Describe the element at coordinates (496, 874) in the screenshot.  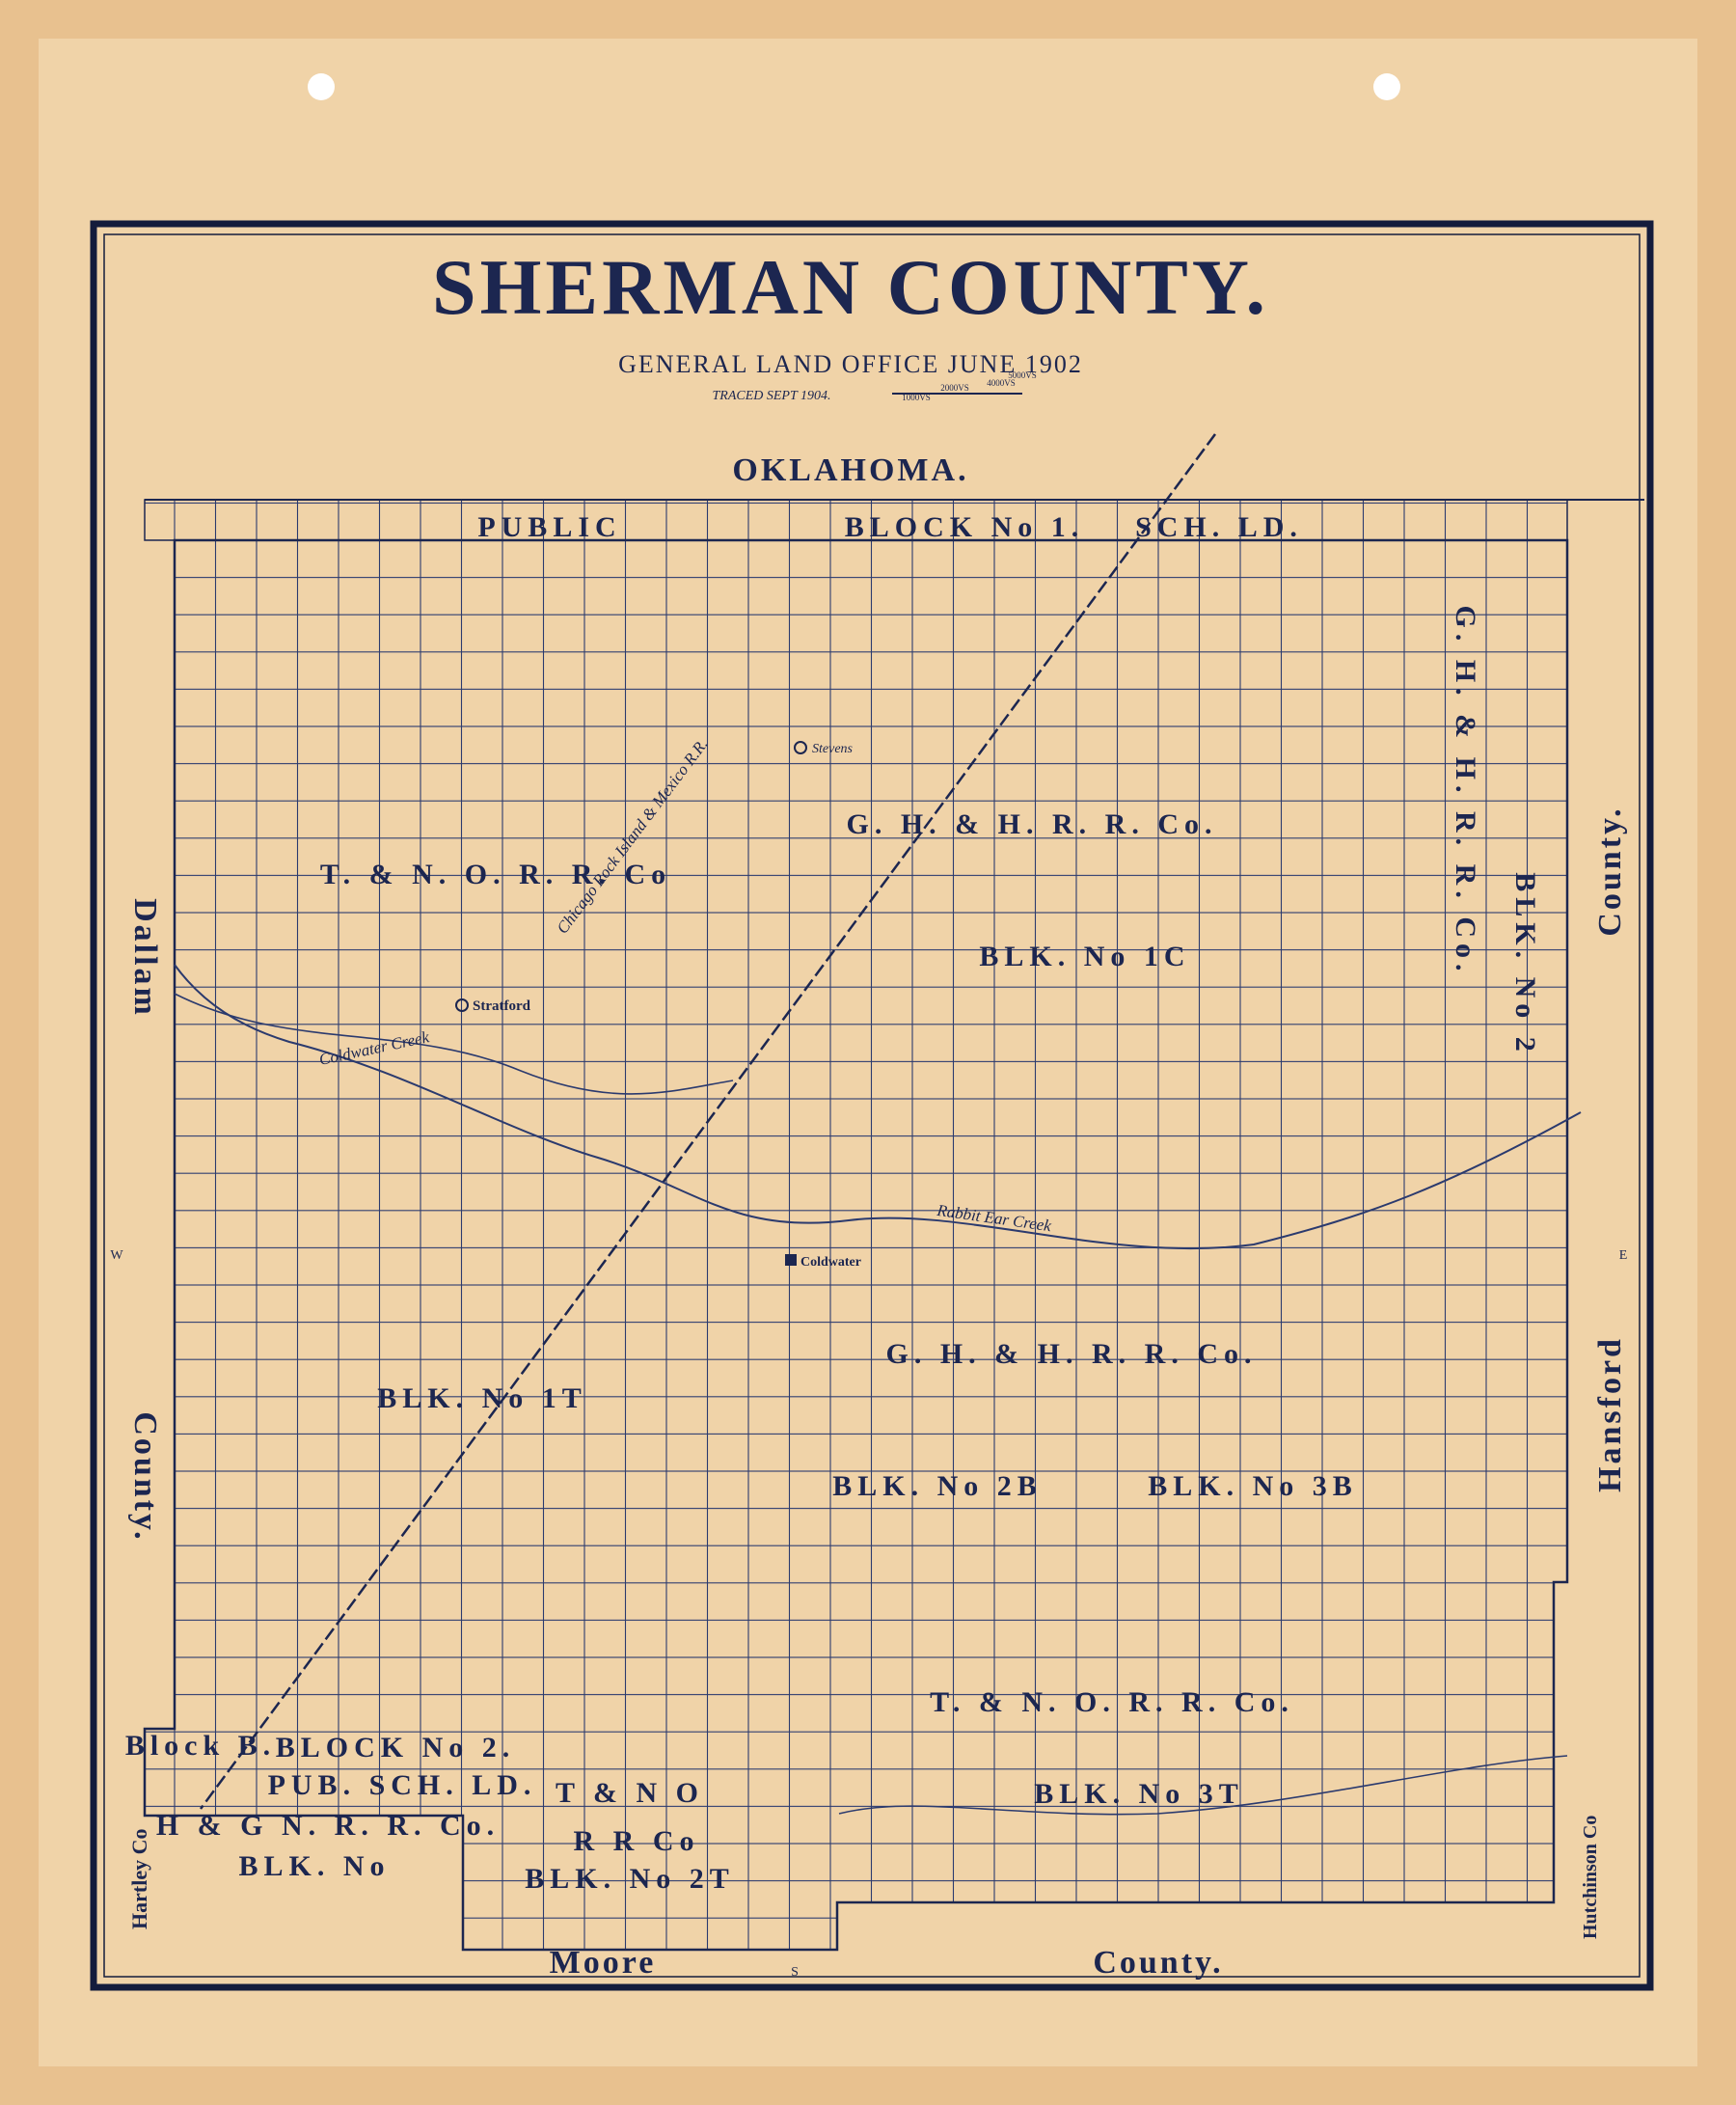
I see `block-label: T. & N. O. R. R. Co` at that location.